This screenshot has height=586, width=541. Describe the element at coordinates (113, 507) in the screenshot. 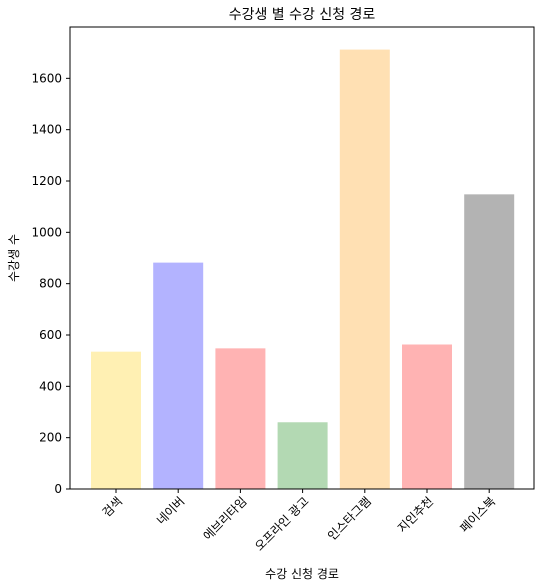

I see `x-tick-label-0: 검색` at that location.